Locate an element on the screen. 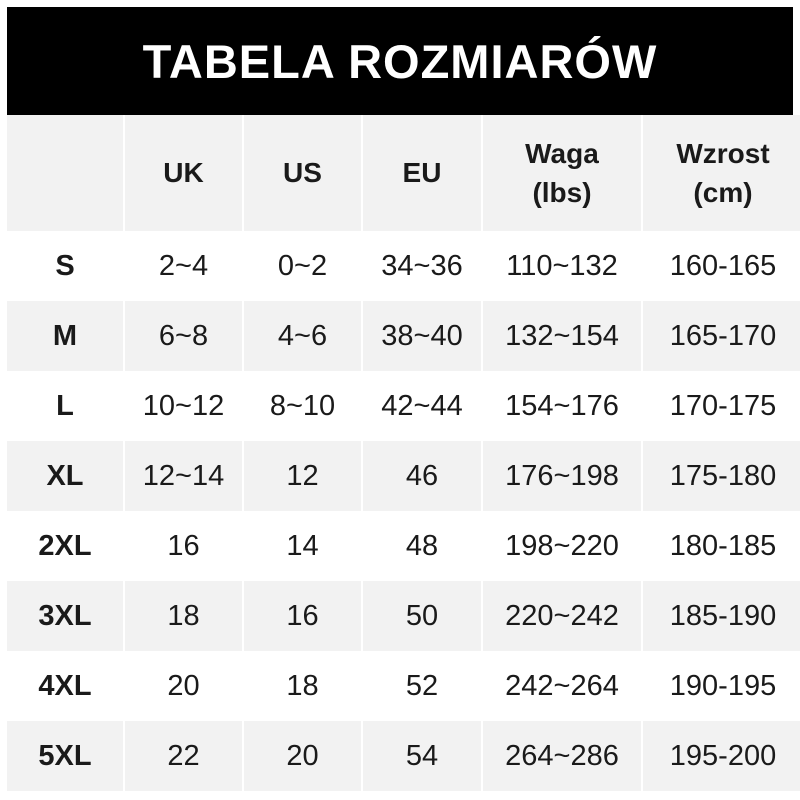  table-cell: 220~242 is located at coordinates (562, 616).